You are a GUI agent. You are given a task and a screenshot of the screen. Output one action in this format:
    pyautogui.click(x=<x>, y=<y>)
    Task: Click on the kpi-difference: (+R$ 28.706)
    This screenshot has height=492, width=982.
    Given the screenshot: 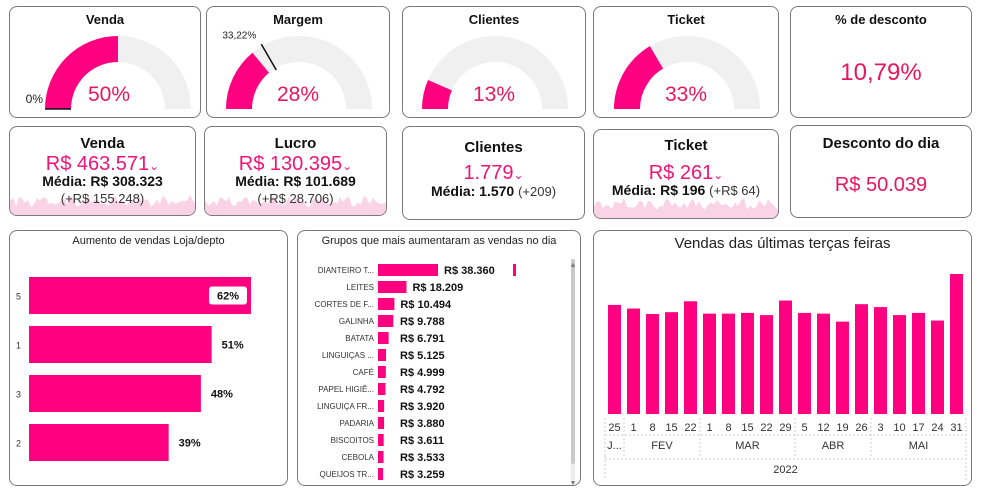 What is the action you would take?
    pyautogui.click(x=295, y=198)
    